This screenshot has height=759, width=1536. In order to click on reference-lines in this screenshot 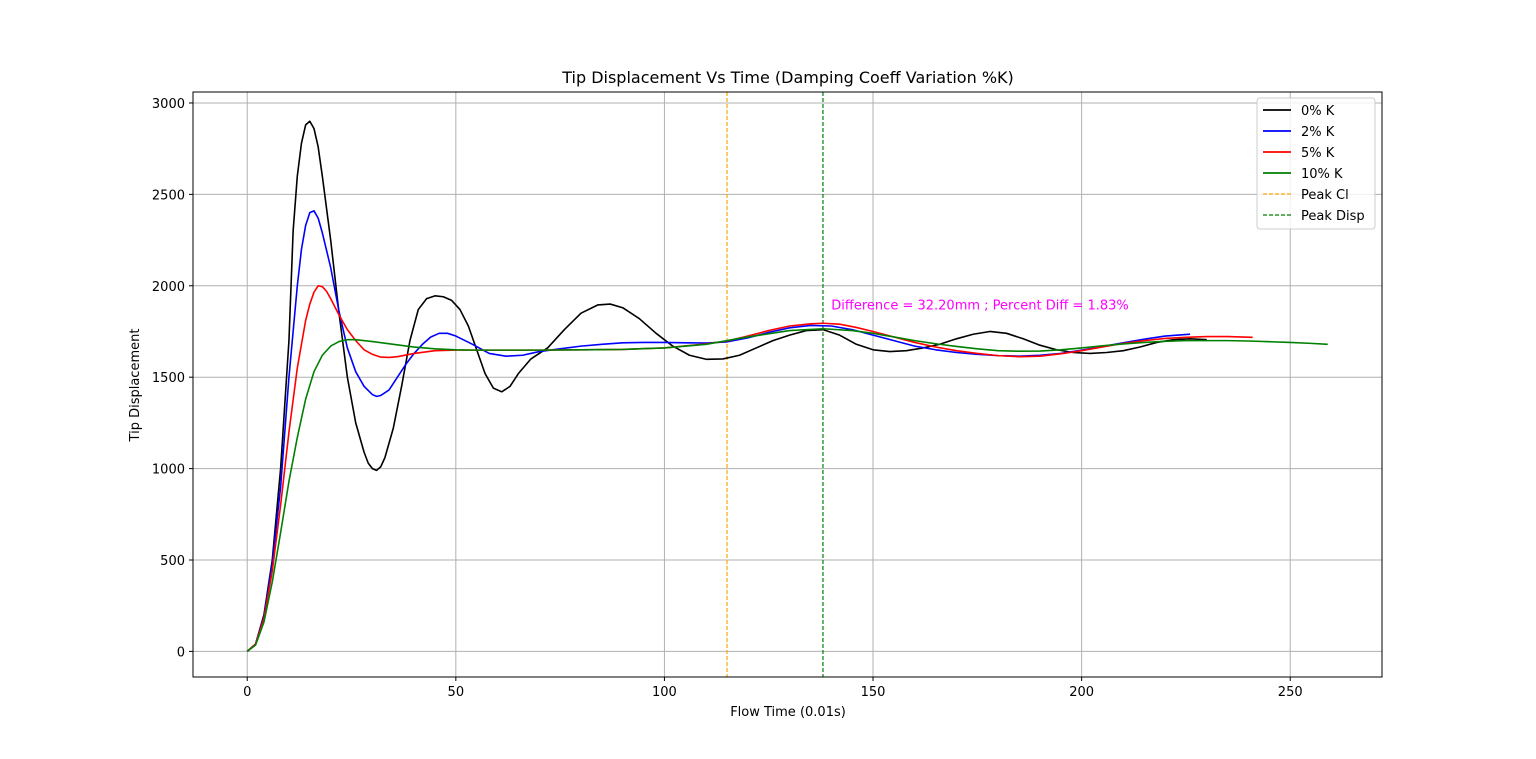, I will do `click(775, 384)`.